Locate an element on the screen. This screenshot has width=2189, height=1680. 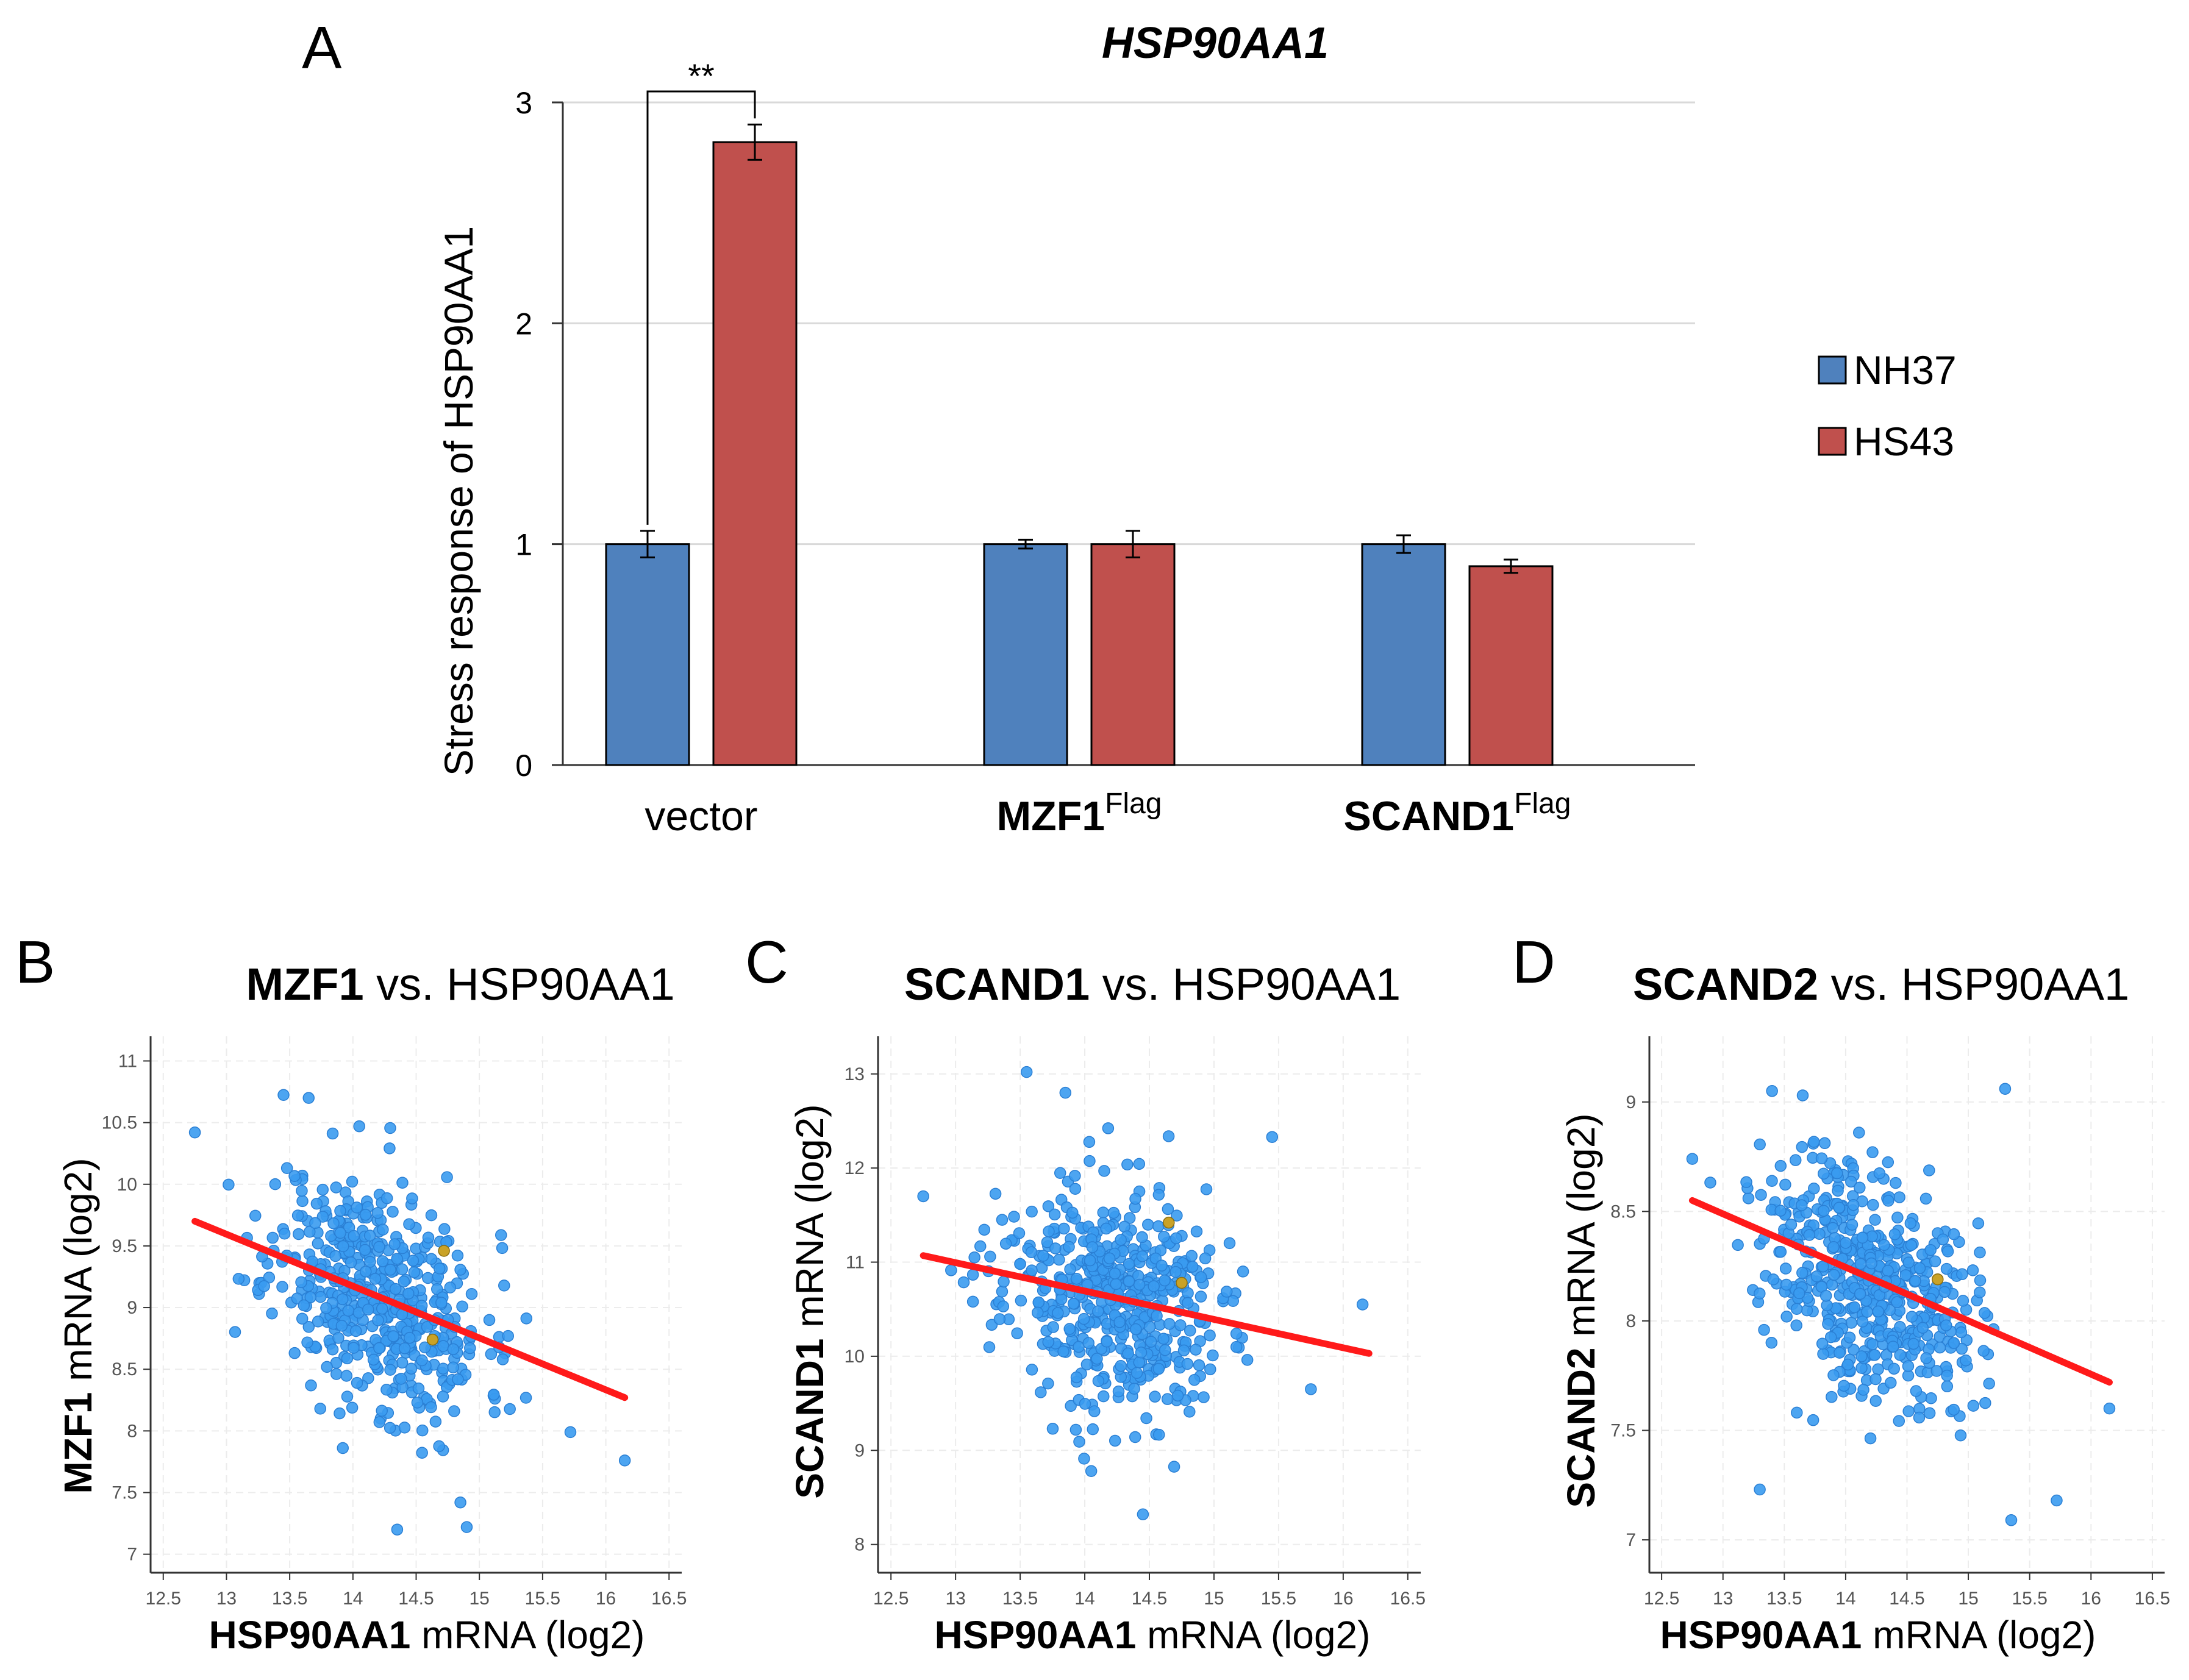
chart-c-xlabel: HSP90AA1 mRNA (log2) is located at coordinates (1153, 1635).